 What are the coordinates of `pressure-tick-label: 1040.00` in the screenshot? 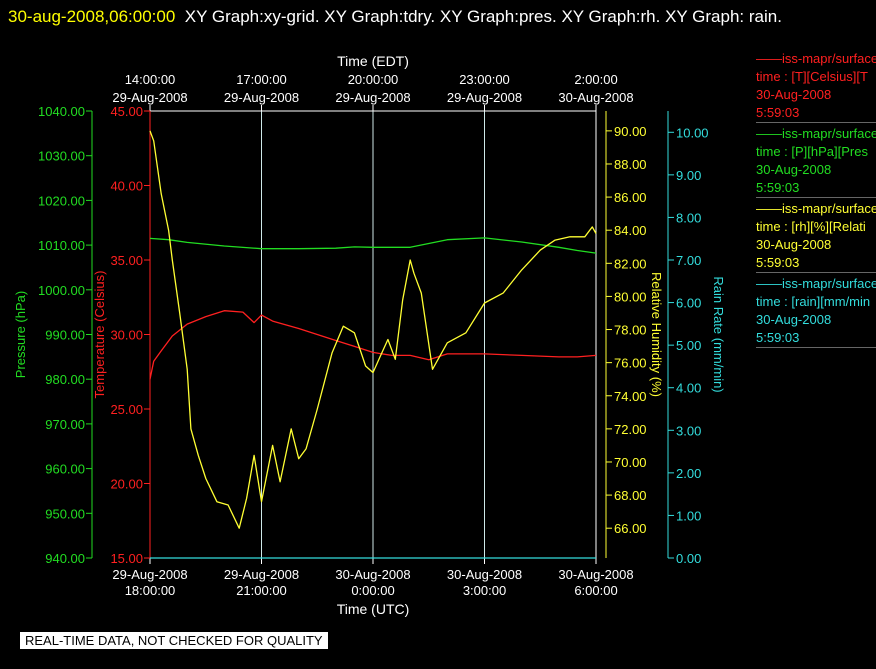 It's located at (61, 111).